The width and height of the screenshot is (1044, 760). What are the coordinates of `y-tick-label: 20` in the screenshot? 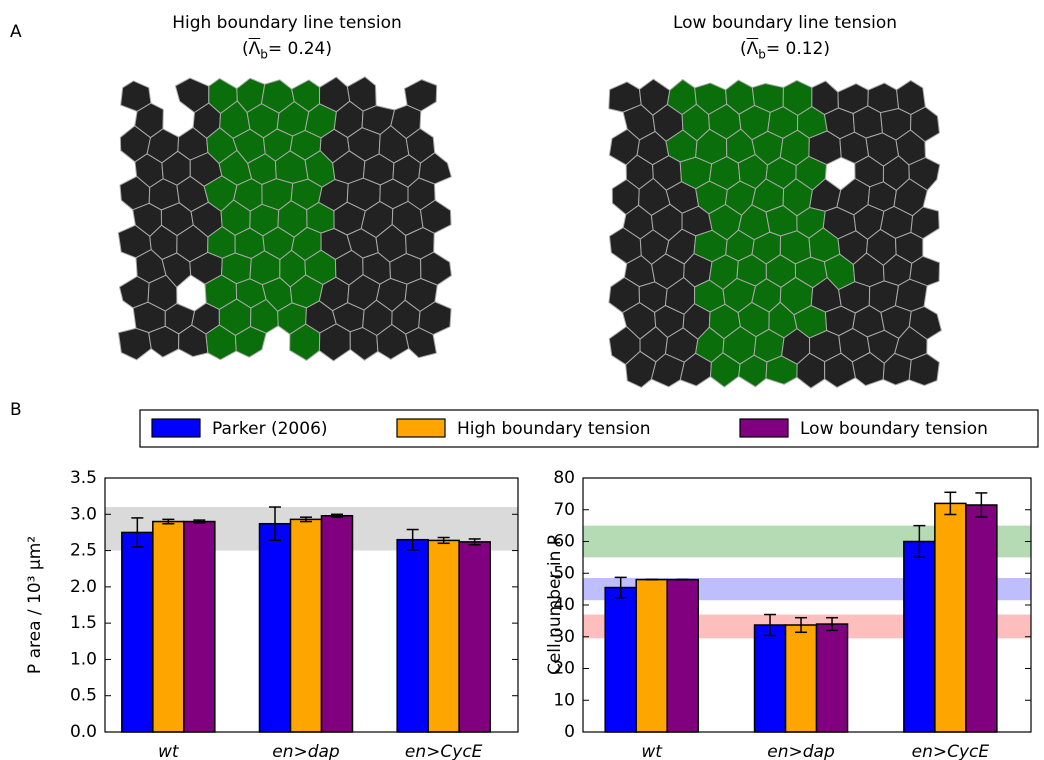 It's located at (564, 669).